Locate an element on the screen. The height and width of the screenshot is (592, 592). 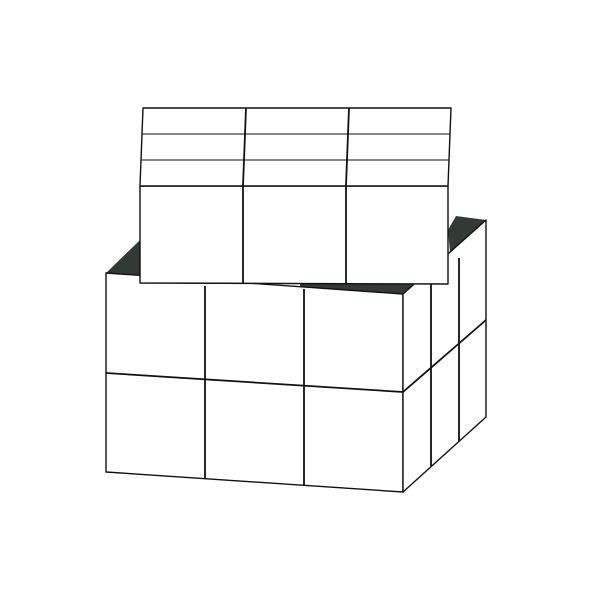
right-horizontal-line is located at coordinates (444, 356).